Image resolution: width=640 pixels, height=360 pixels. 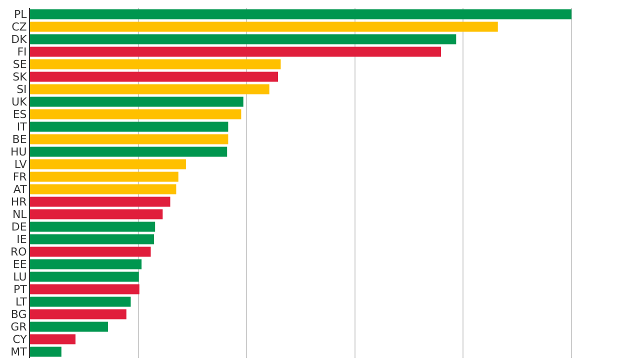 I want to click on y-tick-label: LT, so click(x=21, y=302).